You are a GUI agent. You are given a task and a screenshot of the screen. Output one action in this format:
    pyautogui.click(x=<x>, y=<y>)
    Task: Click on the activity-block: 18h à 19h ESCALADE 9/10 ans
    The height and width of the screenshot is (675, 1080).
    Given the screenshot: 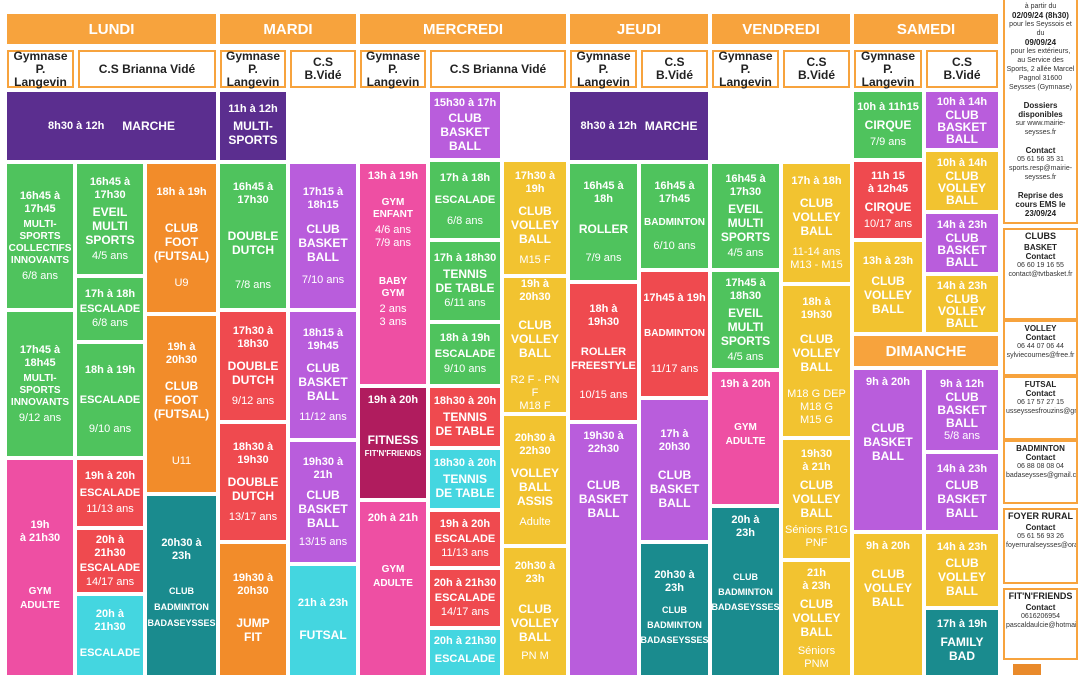 What is the action you would take?
    pyautogui.click(x=465, y=354)
    